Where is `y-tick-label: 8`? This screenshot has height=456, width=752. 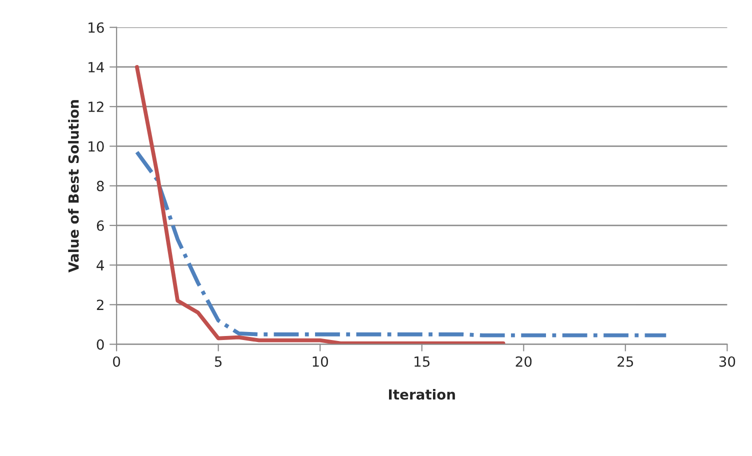
y-tick-label: 8 is located at coordinates (100, 186).